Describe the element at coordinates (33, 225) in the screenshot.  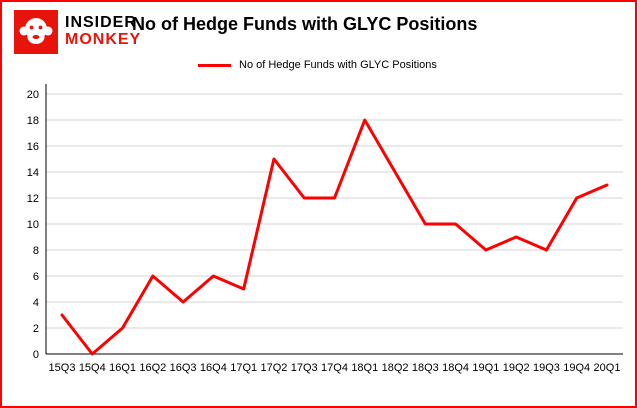
I see `y-tick-label: 10` at that location.